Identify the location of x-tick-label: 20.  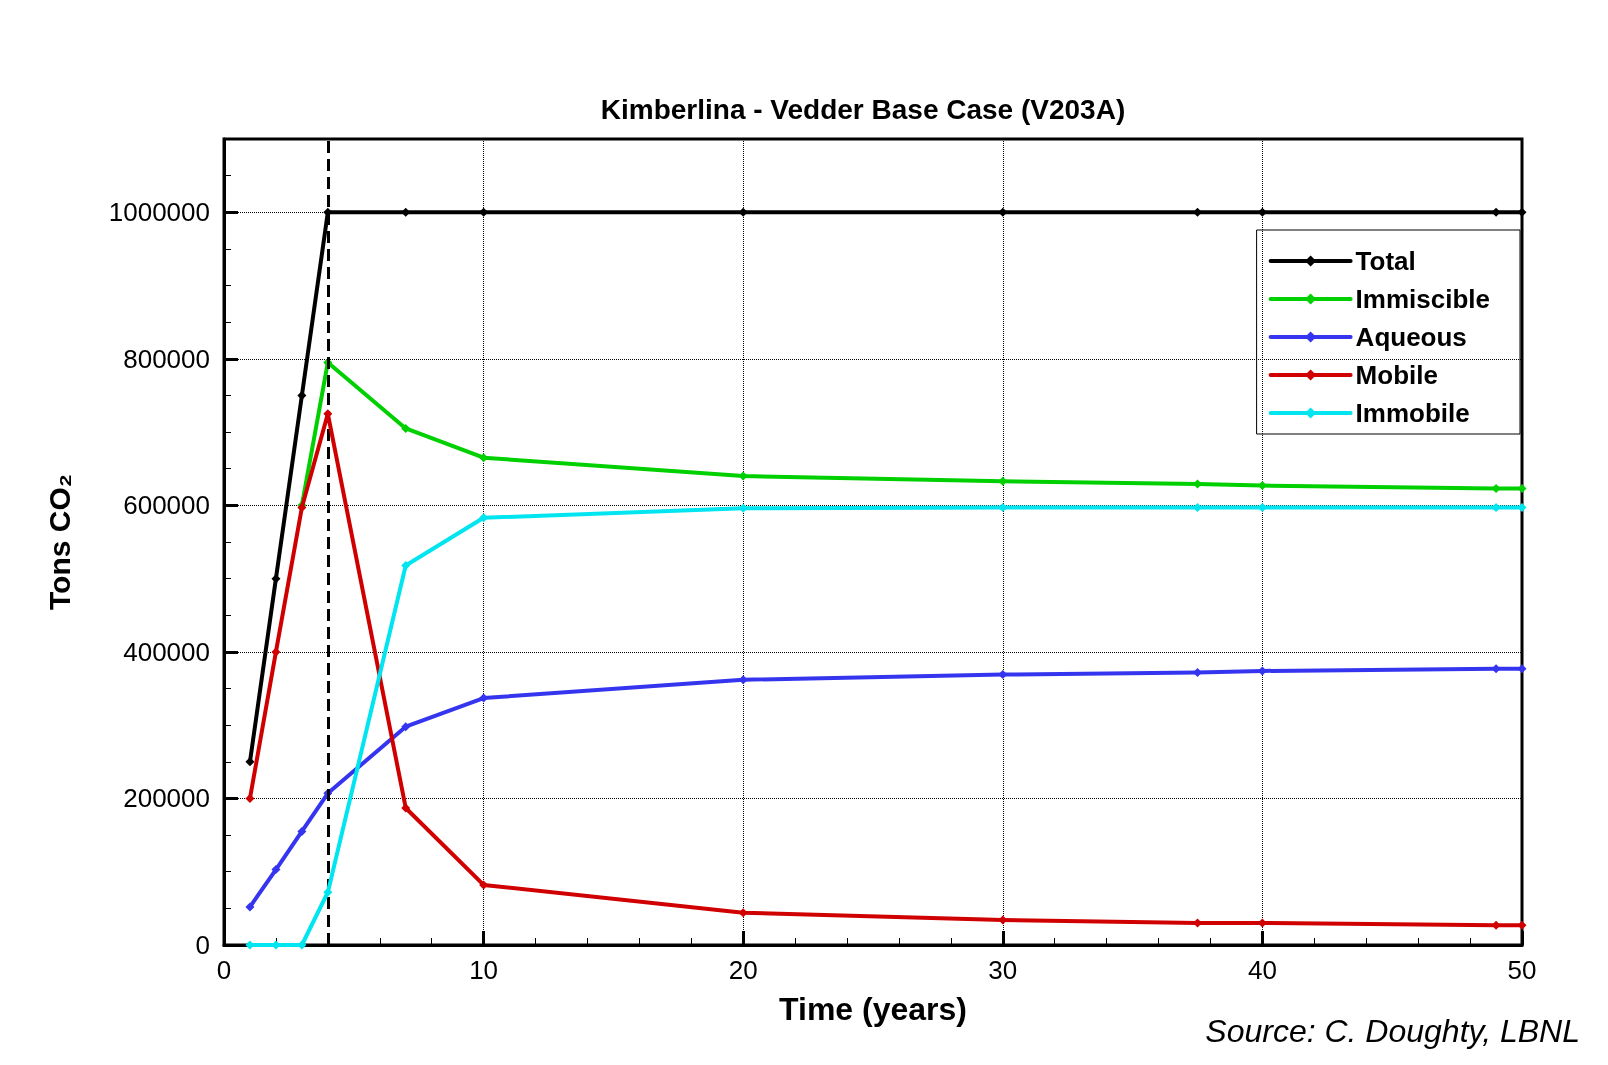
(743, 970).